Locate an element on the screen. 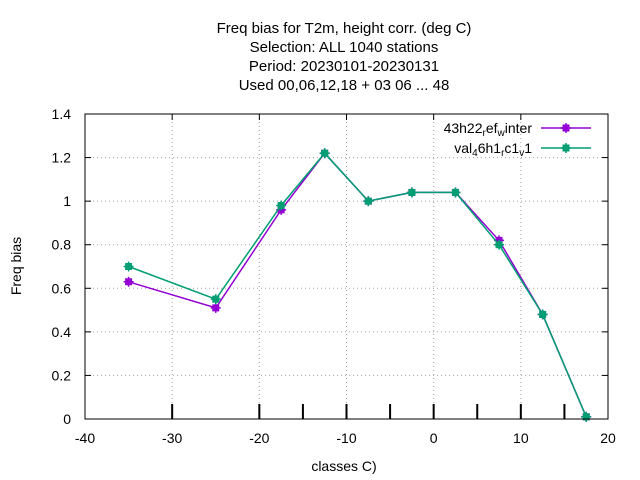  y-tick-label: 0.8 is located at coordinates (62, 245).